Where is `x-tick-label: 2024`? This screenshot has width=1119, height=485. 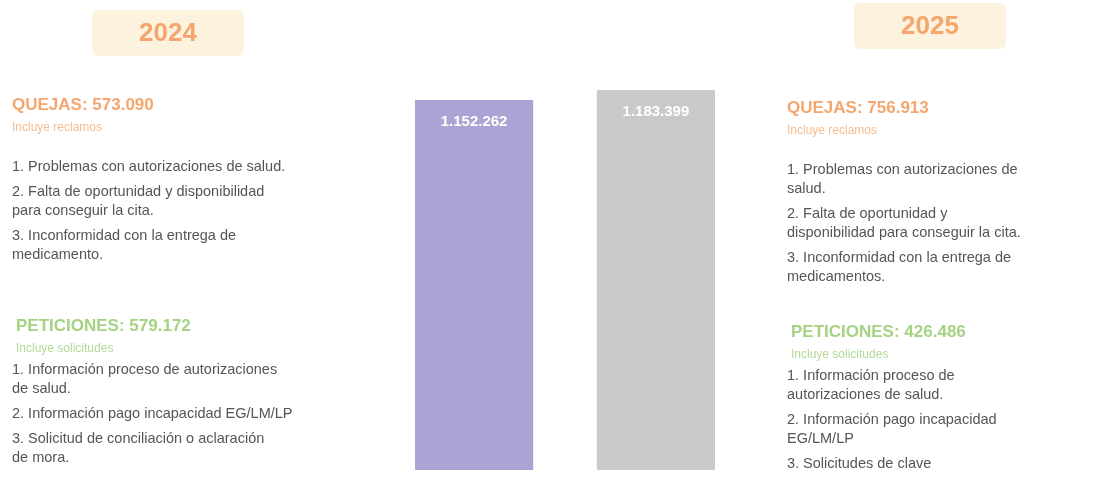 x-tick-label: 2024 is located at coordinates (168, 32).